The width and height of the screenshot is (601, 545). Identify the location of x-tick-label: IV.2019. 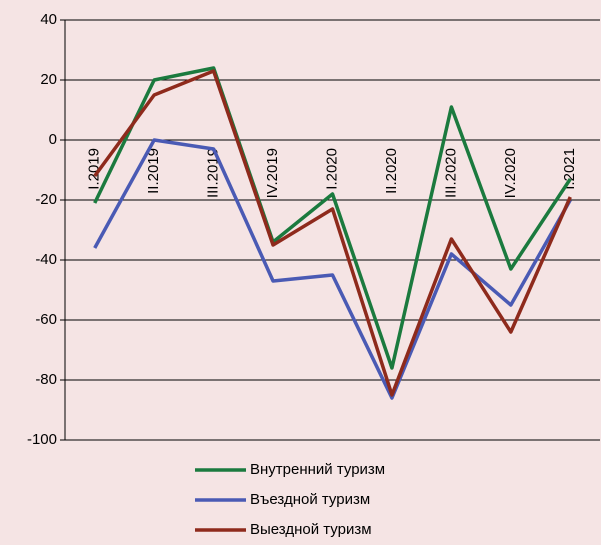
(272, 173).